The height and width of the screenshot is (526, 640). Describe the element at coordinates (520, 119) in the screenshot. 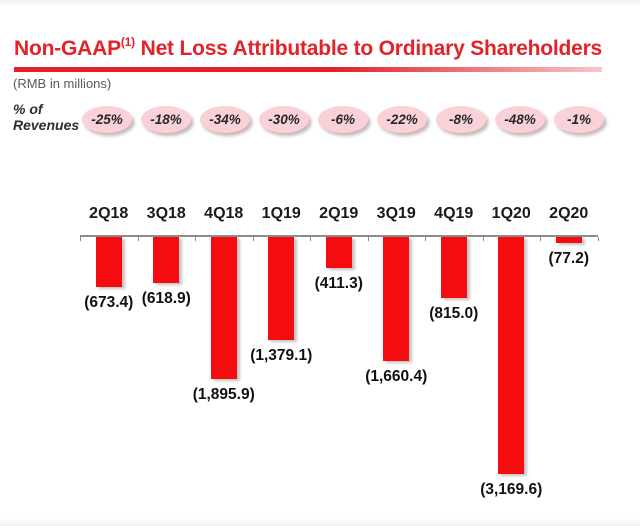

I see `pct-of-revenues-bubble: -48%` at that location.